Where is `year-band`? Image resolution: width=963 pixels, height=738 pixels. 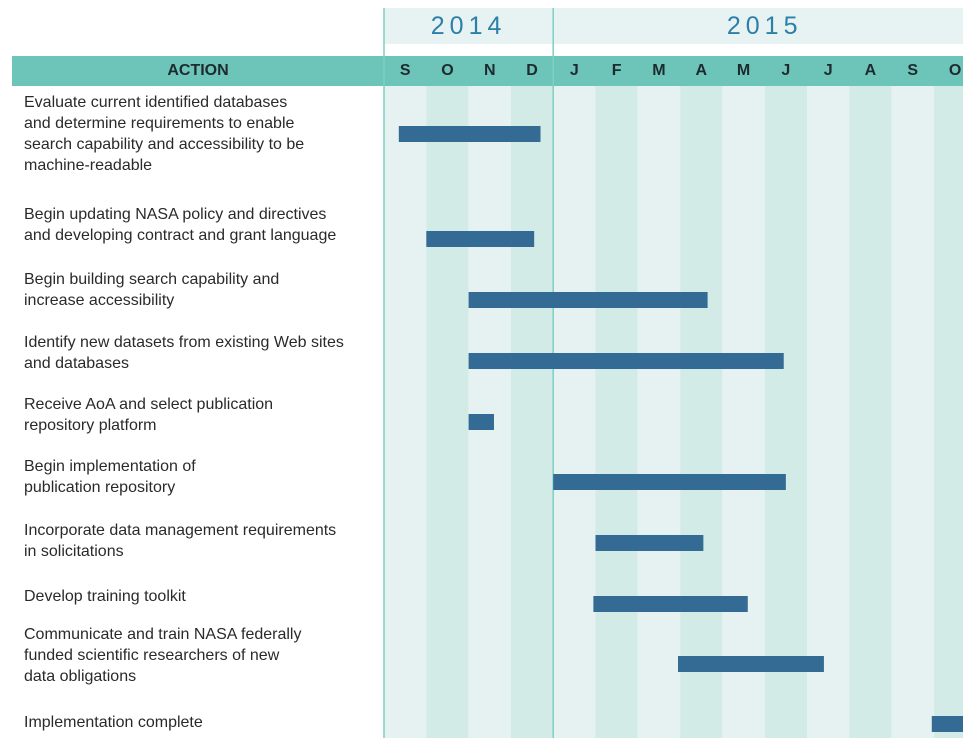
year-band is located at coordinates (673, 26).